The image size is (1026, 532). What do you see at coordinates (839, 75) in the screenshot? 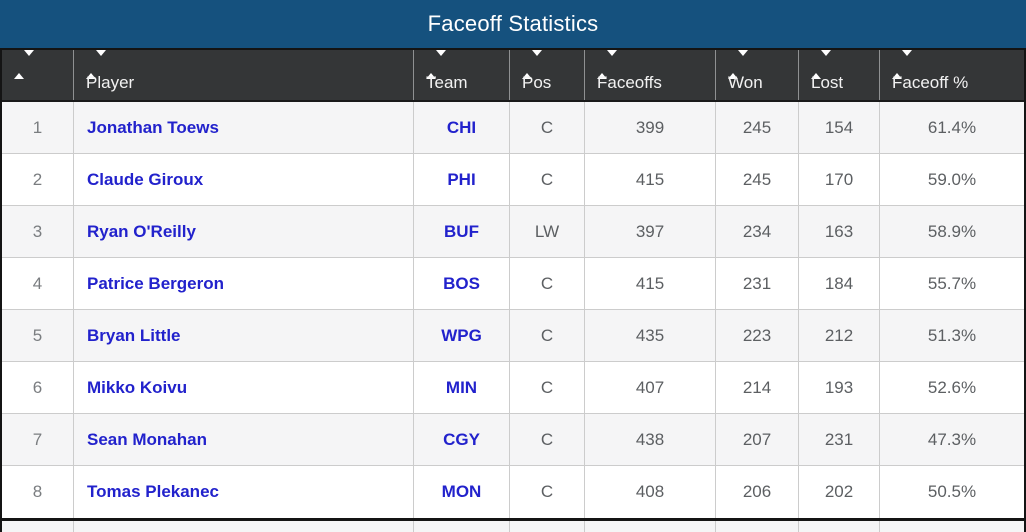
I see `header-lost: Lost` at bounding box center [839, 75].